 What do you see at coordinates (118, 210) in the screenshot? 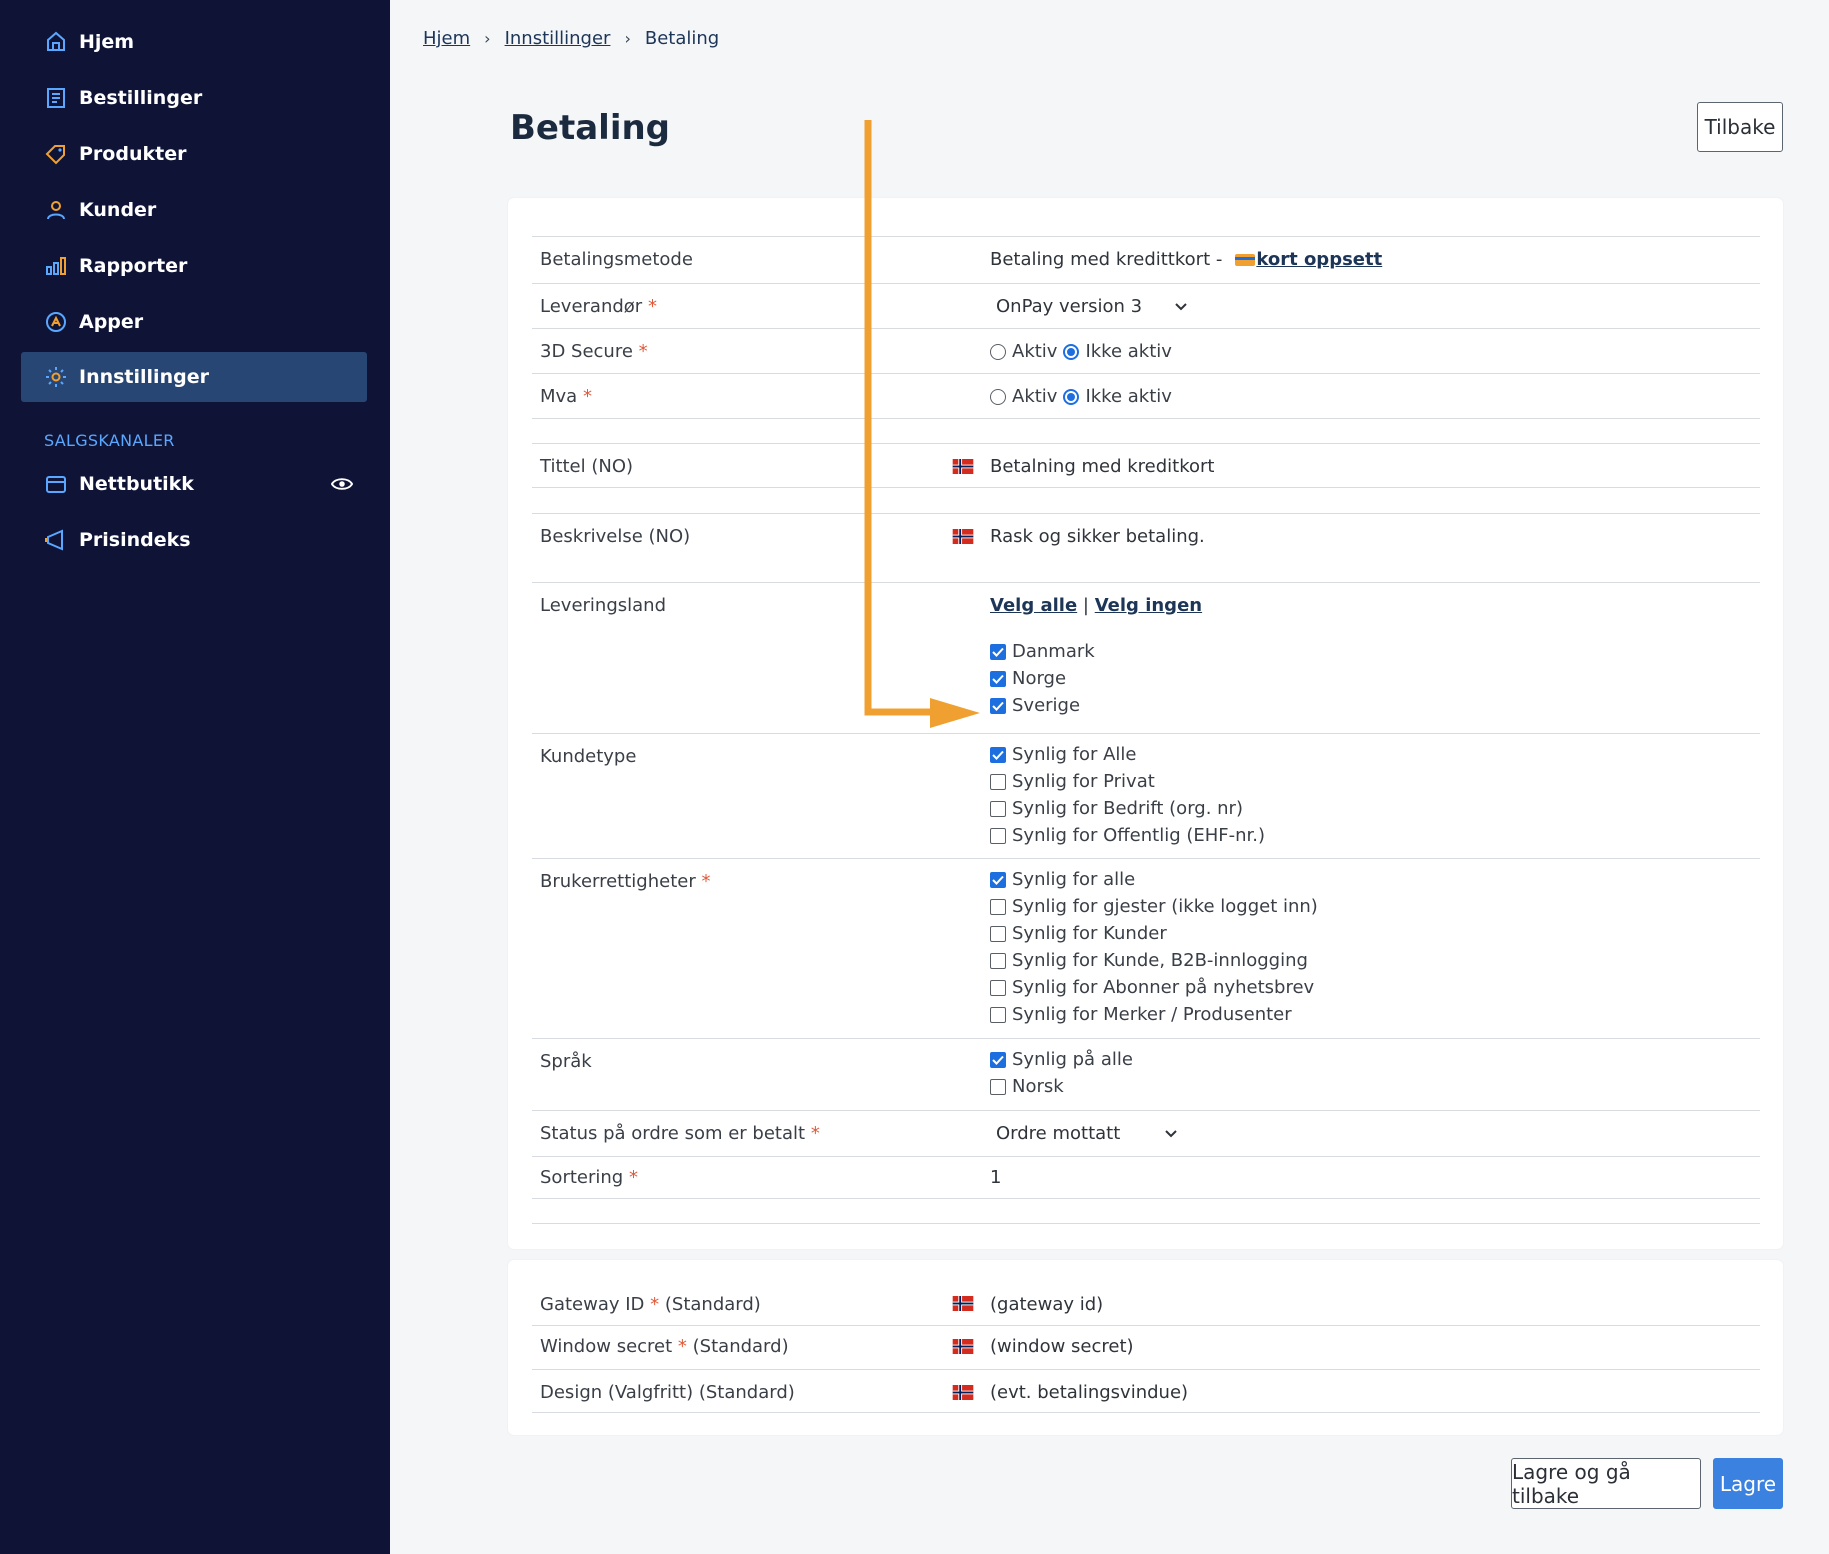
I see `sidebar-item-label: Kunder` at bounding box center [118, 210].